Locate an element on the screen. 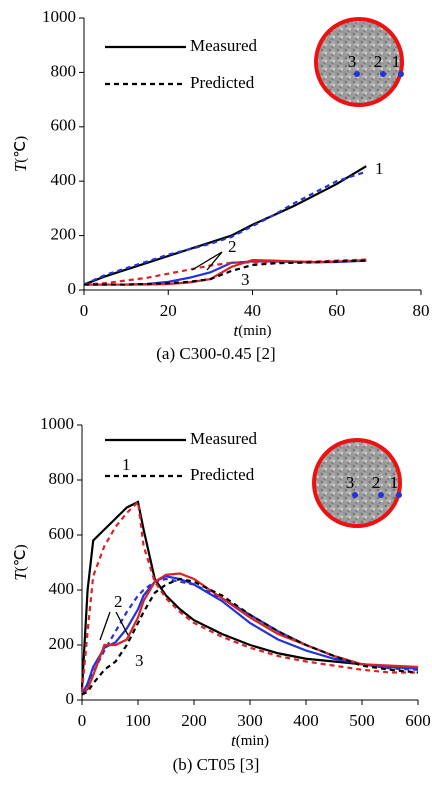 This screenshot has height=802, width=432. x-tick-label: 600 is located at coordinates (418, 720).